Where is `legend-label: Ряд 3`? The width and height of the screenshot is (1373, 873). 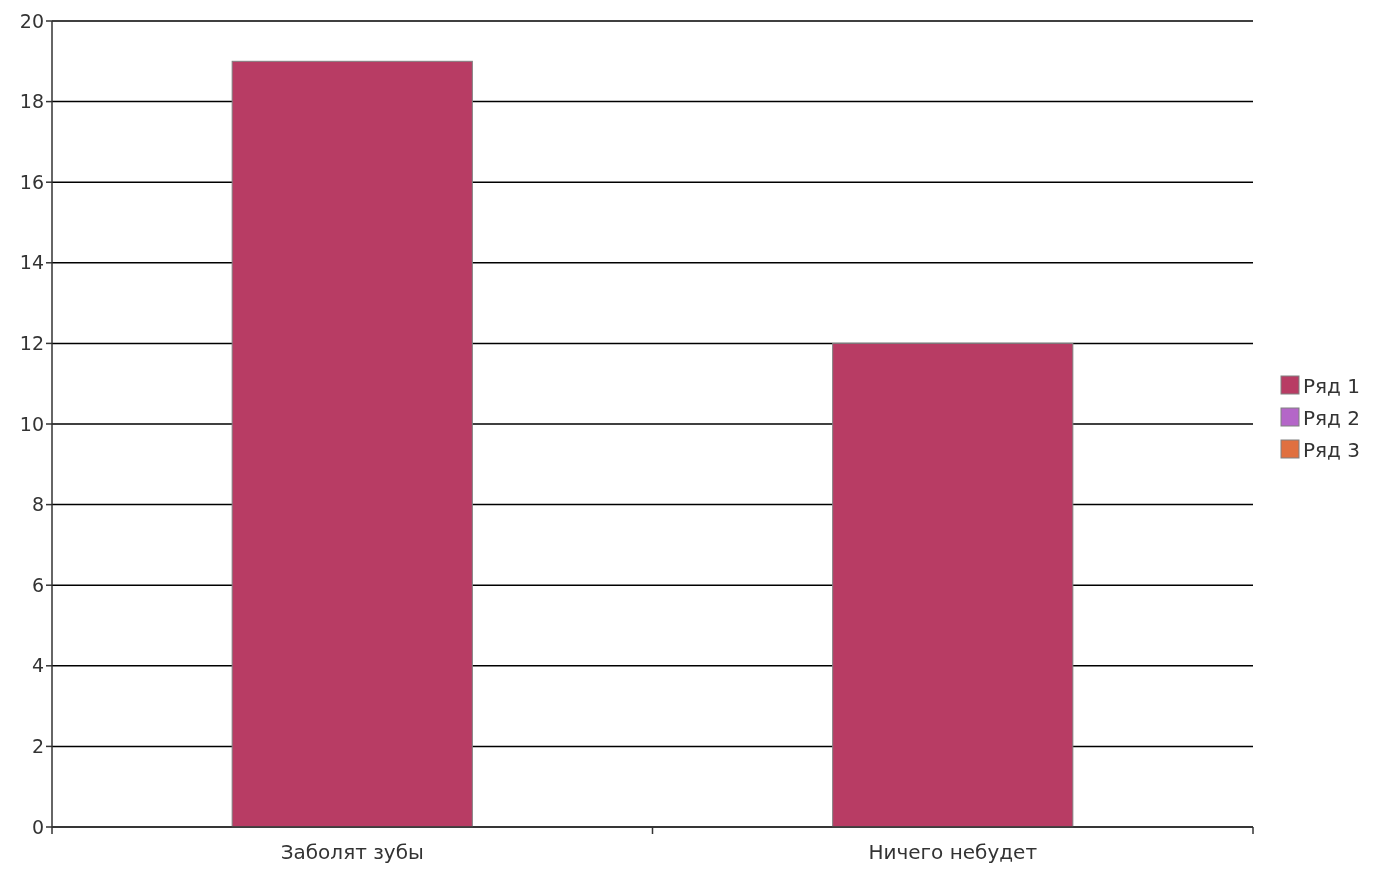 legend-label: Ряд 3 is located at coordinates (1332, 450).